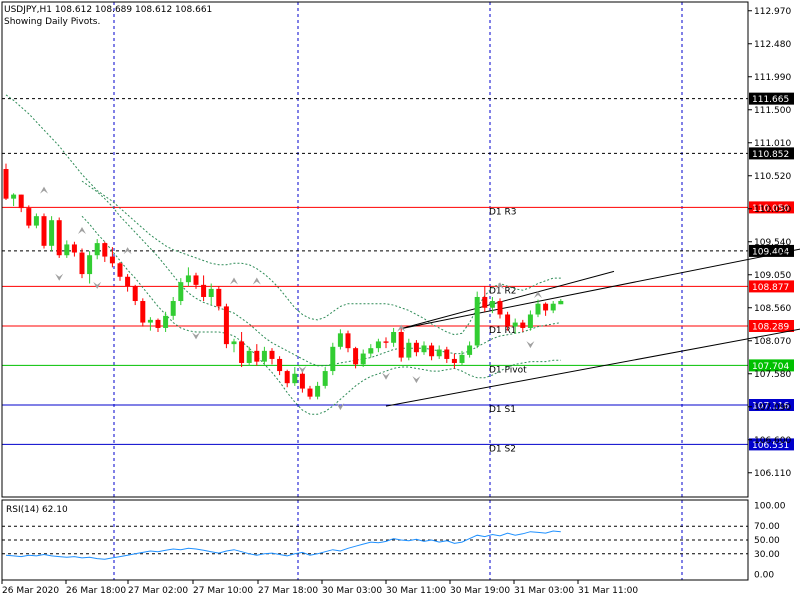 The image size is (800, 604). Describe the element at coordinates (394, 541) in the screenshot. I see `rsi-layer: RSI(14) 62.10 100.00 70.00 50.00 30.00 0.00` at that location.